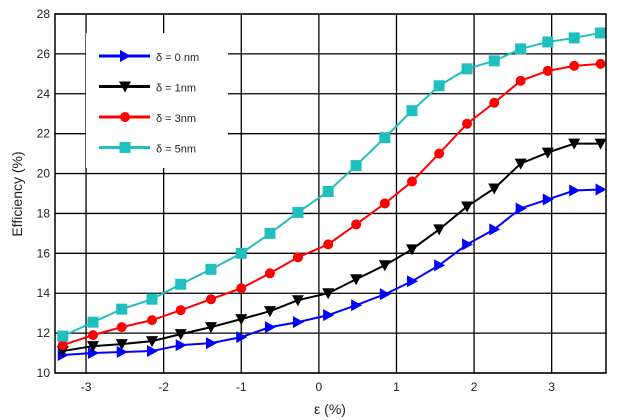  What do you see at coordinates (177, 58) in the screenshot?
I see `legend-label: δ = 0 nm` at bounding box center [177, 58].